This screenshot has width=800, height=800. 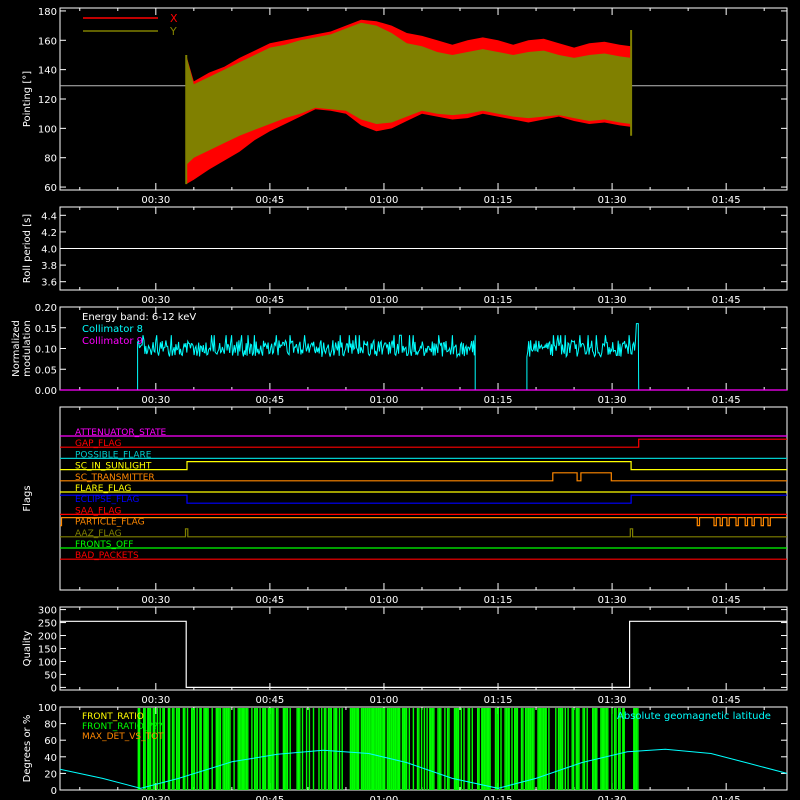 What do you see at coordinates (694, 716) in the screenshot?
I see `latitude-annotation: Absolute geomagnetic latitude` at bounding box center [694, 716].